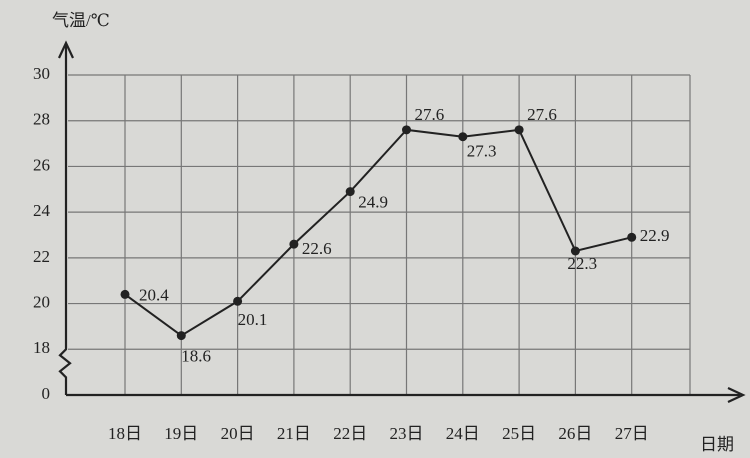 This screenshot has height=458, width=750. What do you see at coordinates (42, 210) in the screenshot?
I see `y-tick-label: 24` at bounding box center [42, 210].